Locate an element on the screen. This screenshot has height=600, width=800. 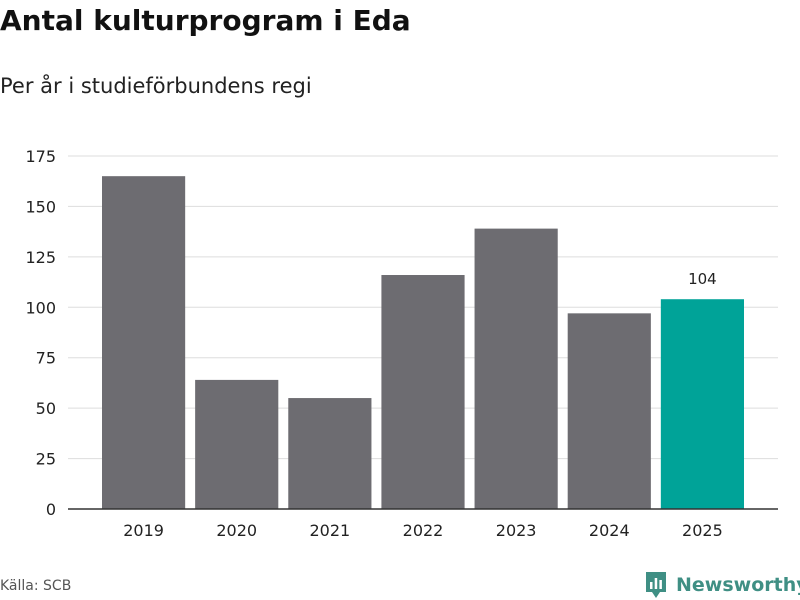
chart-subtitle: Per år i studieförbundens regi is located at coordinates (156, 86).